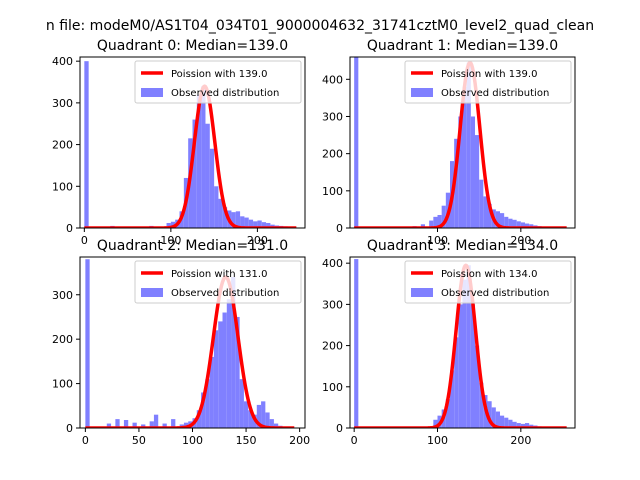 The width and height of the screenshot is (640, 480). What do you see at coordinates (219, 74) in the screenshot?
I see `legend-label-poisson: Poission with 139.0` at bounding box center [219, 74].